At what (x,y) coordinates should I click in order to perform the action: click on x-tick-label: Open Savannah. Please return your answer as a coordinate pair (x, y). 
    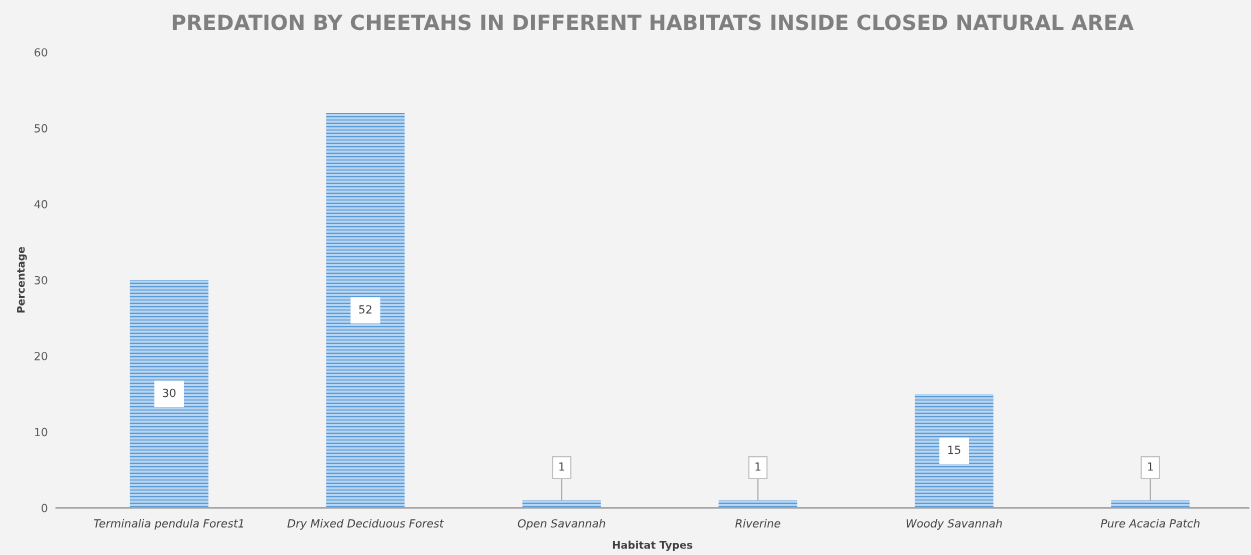
    Looking at the image, I should click on (561, 524).